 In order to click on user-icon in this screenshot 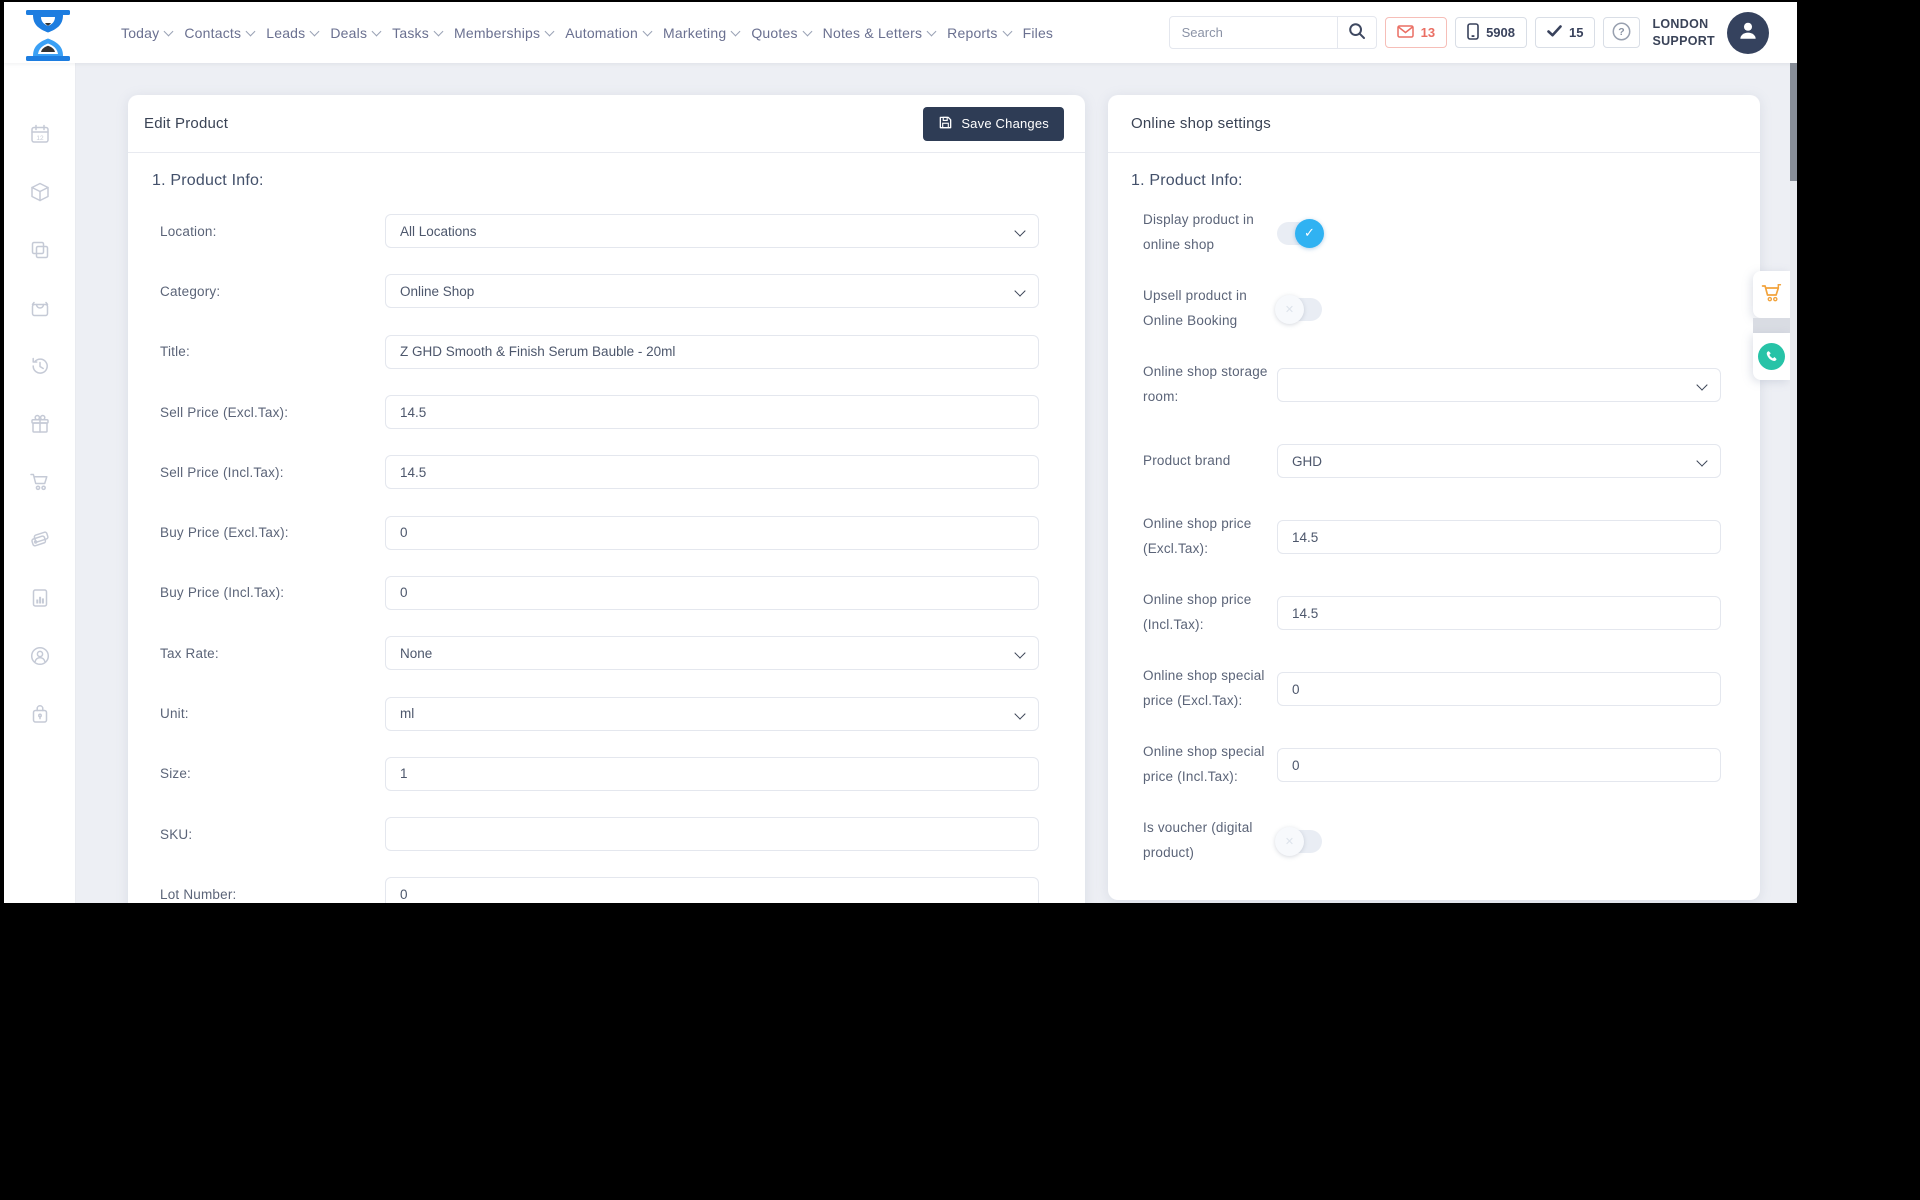, I will do `click(1748, 32)`.